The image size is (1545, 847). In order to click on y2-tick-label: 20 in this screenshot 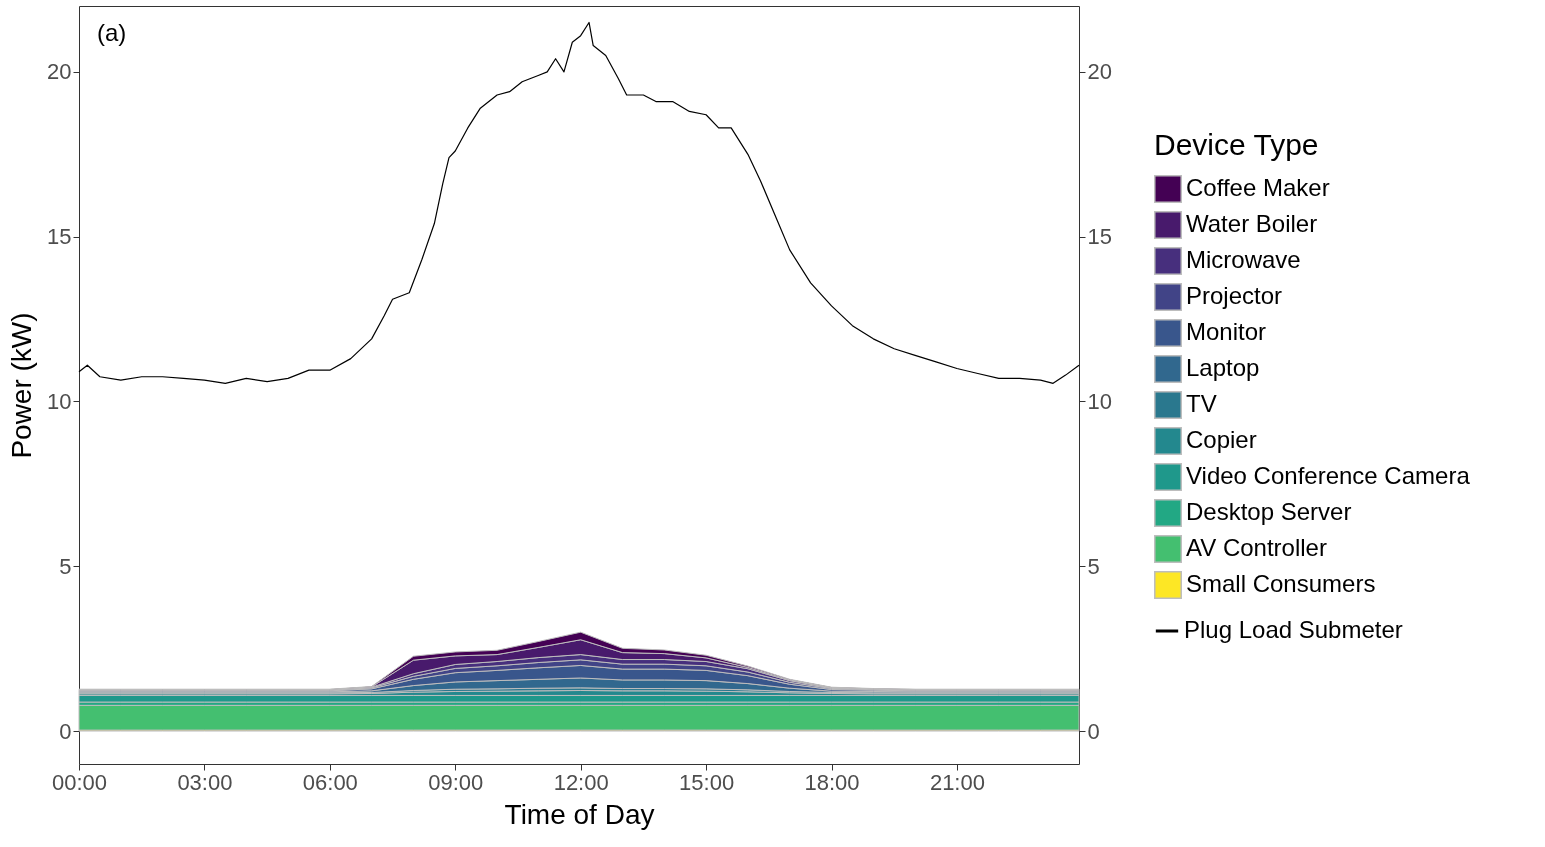, I will do `click(1099, 72)`.